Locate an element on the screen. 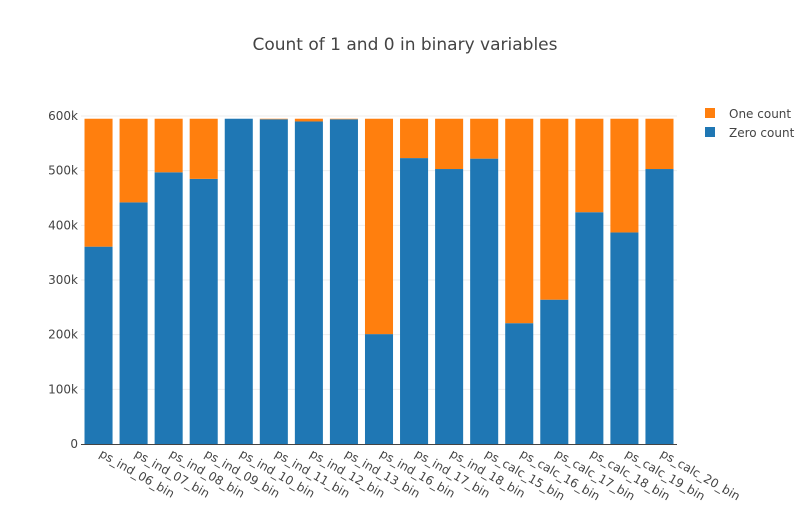 This screenshot has height=525, width=811. legend-label-one-count: One count is located at coordinates (760, 114).